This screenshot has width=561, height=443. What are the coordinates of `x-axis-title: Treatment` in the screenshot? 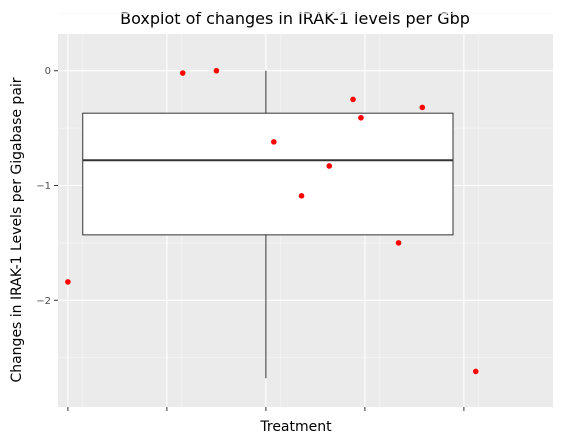 It's located at (295, 427).